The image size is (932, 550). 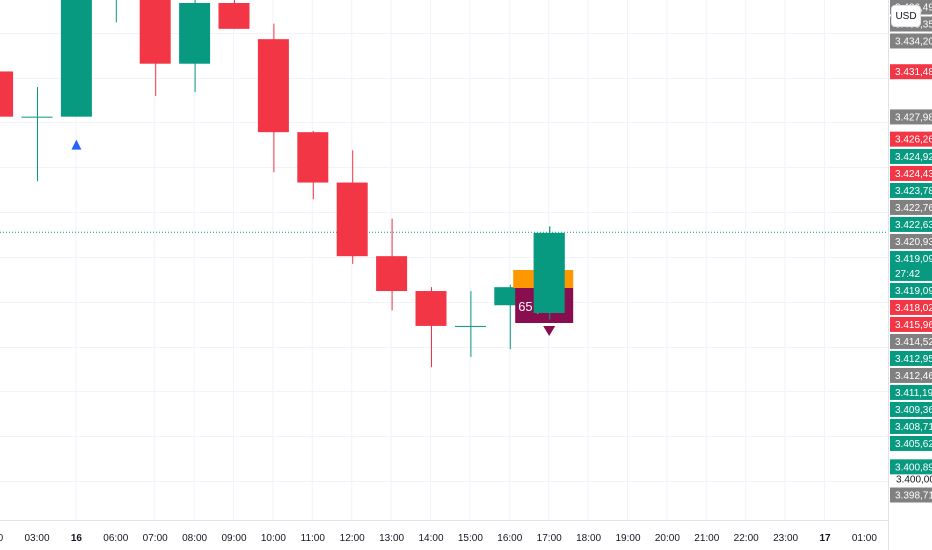 What do you see at coordinates (667, 538) in the screenshot?
I see `x-tick-label: 20:00` at bounding box center [667, 538].